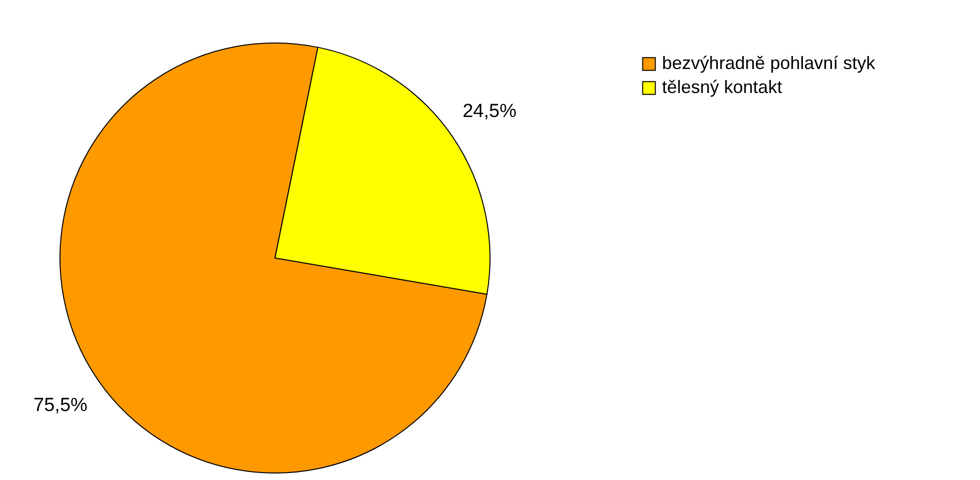 This screenshot has height=480, width=980. What do you see at coordinates (61, 405) in the screenshot?
I see `data-label: 75,5%` at bounding box center [61, 405].